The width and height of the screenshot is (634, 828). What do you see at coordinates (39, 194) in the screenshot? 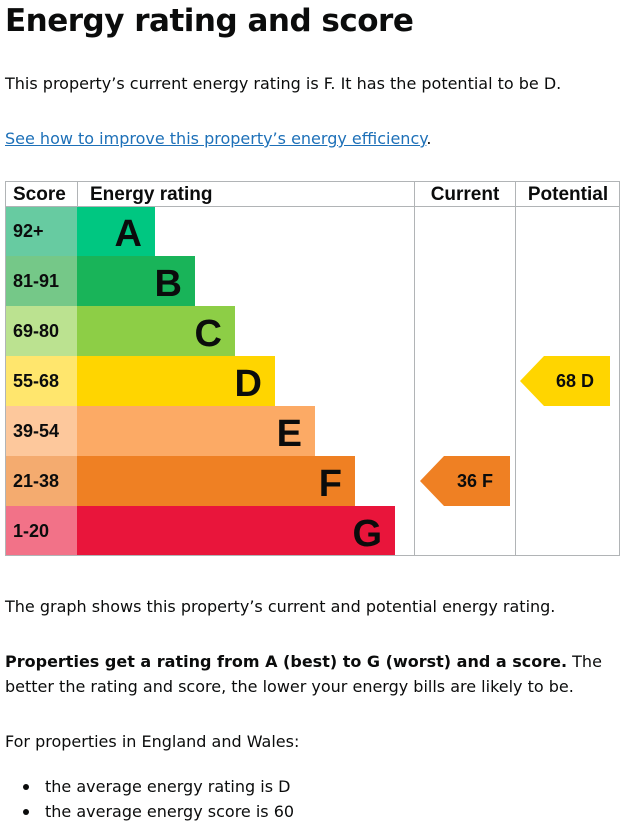
I see `header-score: Score` at bounding box center [39, 194].